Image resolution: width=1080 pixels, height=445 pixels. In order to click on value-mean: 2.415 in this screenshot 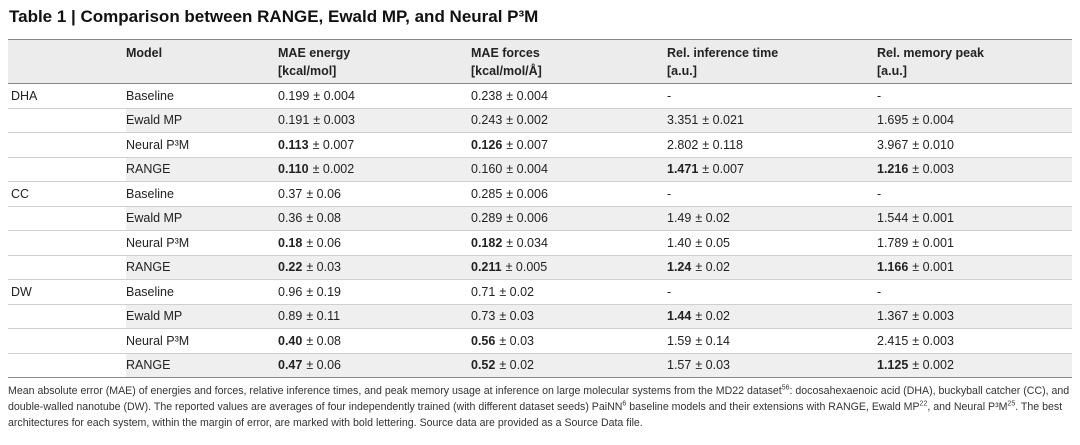, I will do `click(893, 340)`.